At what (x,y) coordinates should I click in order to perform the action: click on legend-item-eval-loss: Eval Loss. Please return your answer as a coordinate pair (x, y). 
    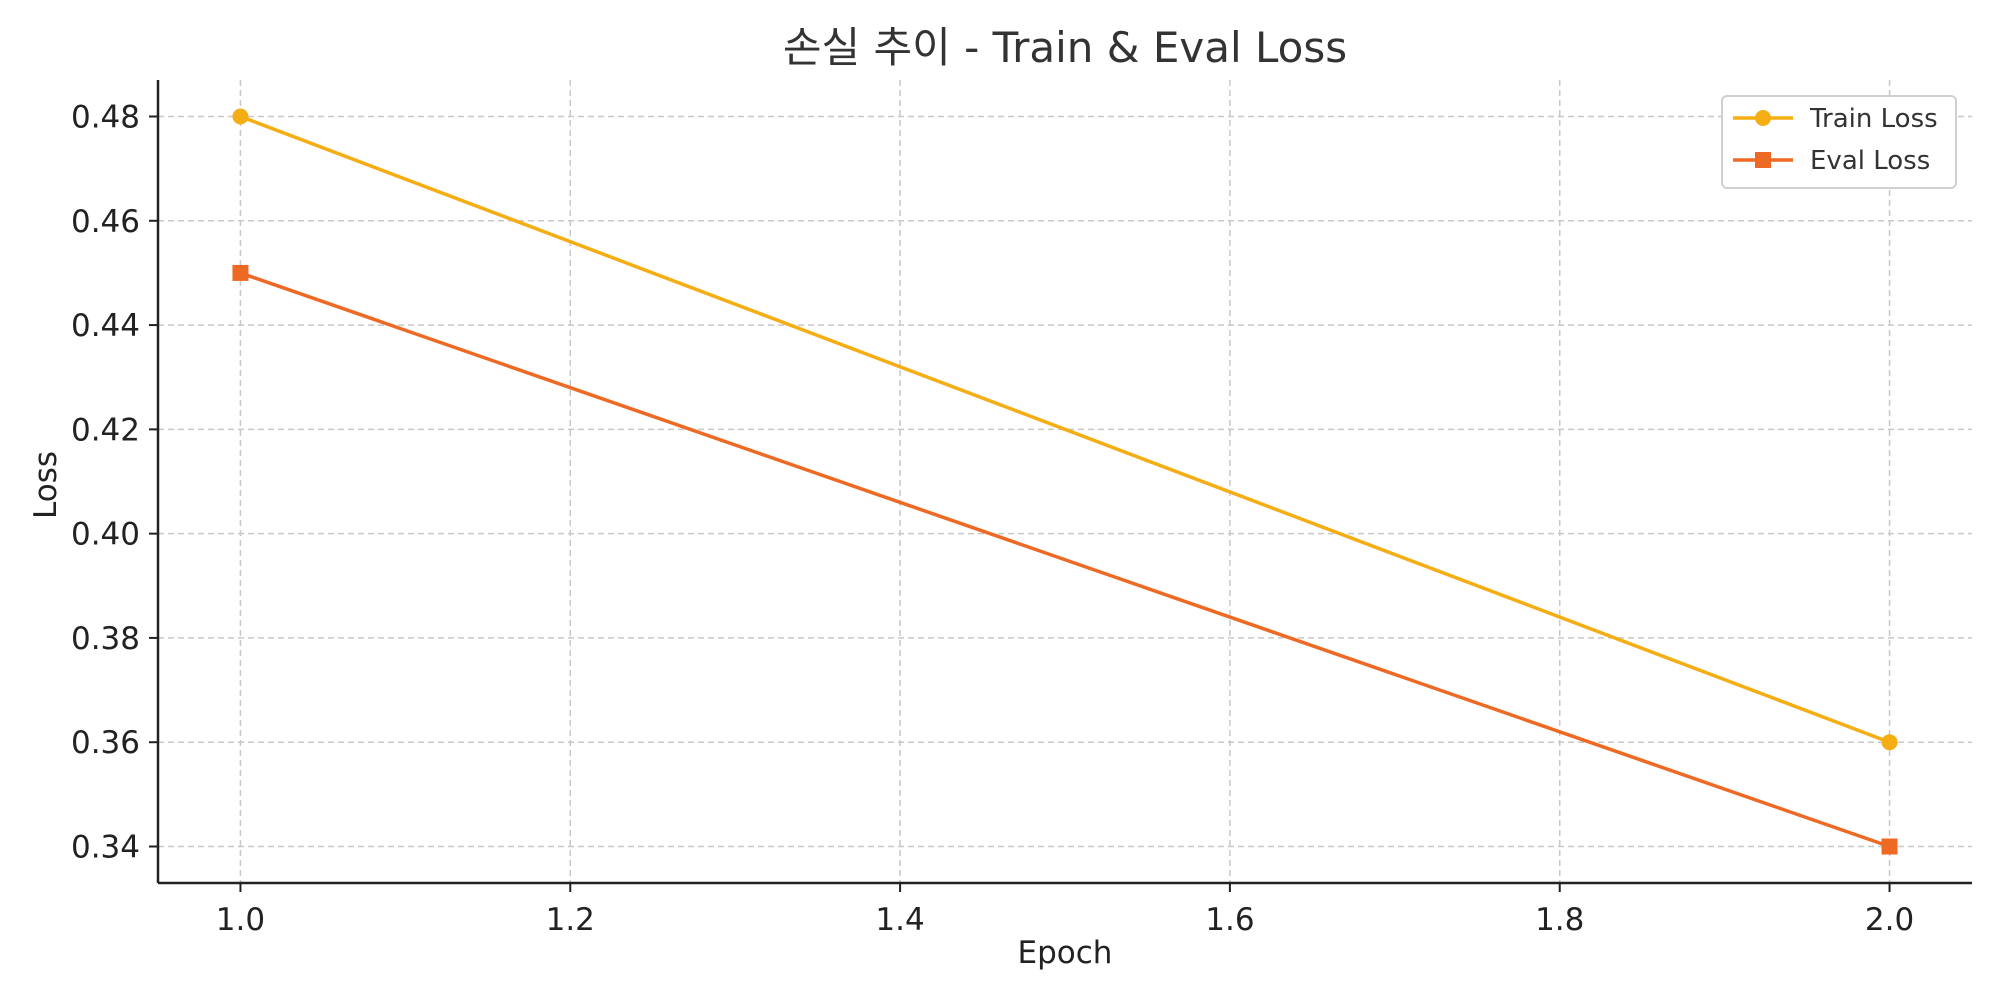
    Looking at the image, I should click on (1831, 161).